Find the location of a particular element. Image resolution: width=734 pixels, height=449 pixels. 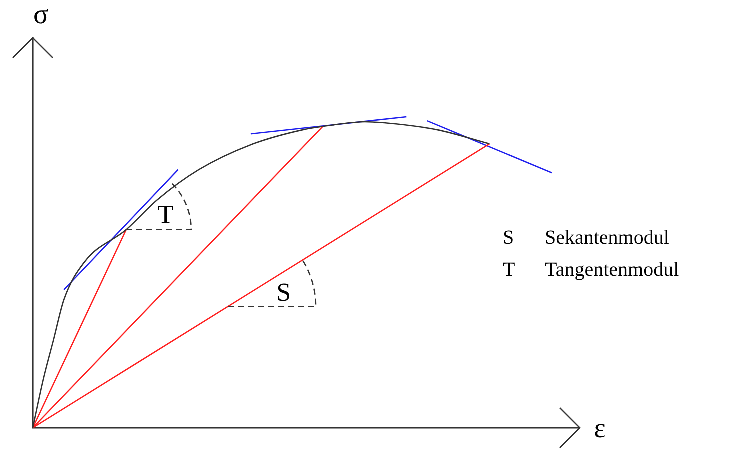

annotation: S is located at coordinates (284, 293).